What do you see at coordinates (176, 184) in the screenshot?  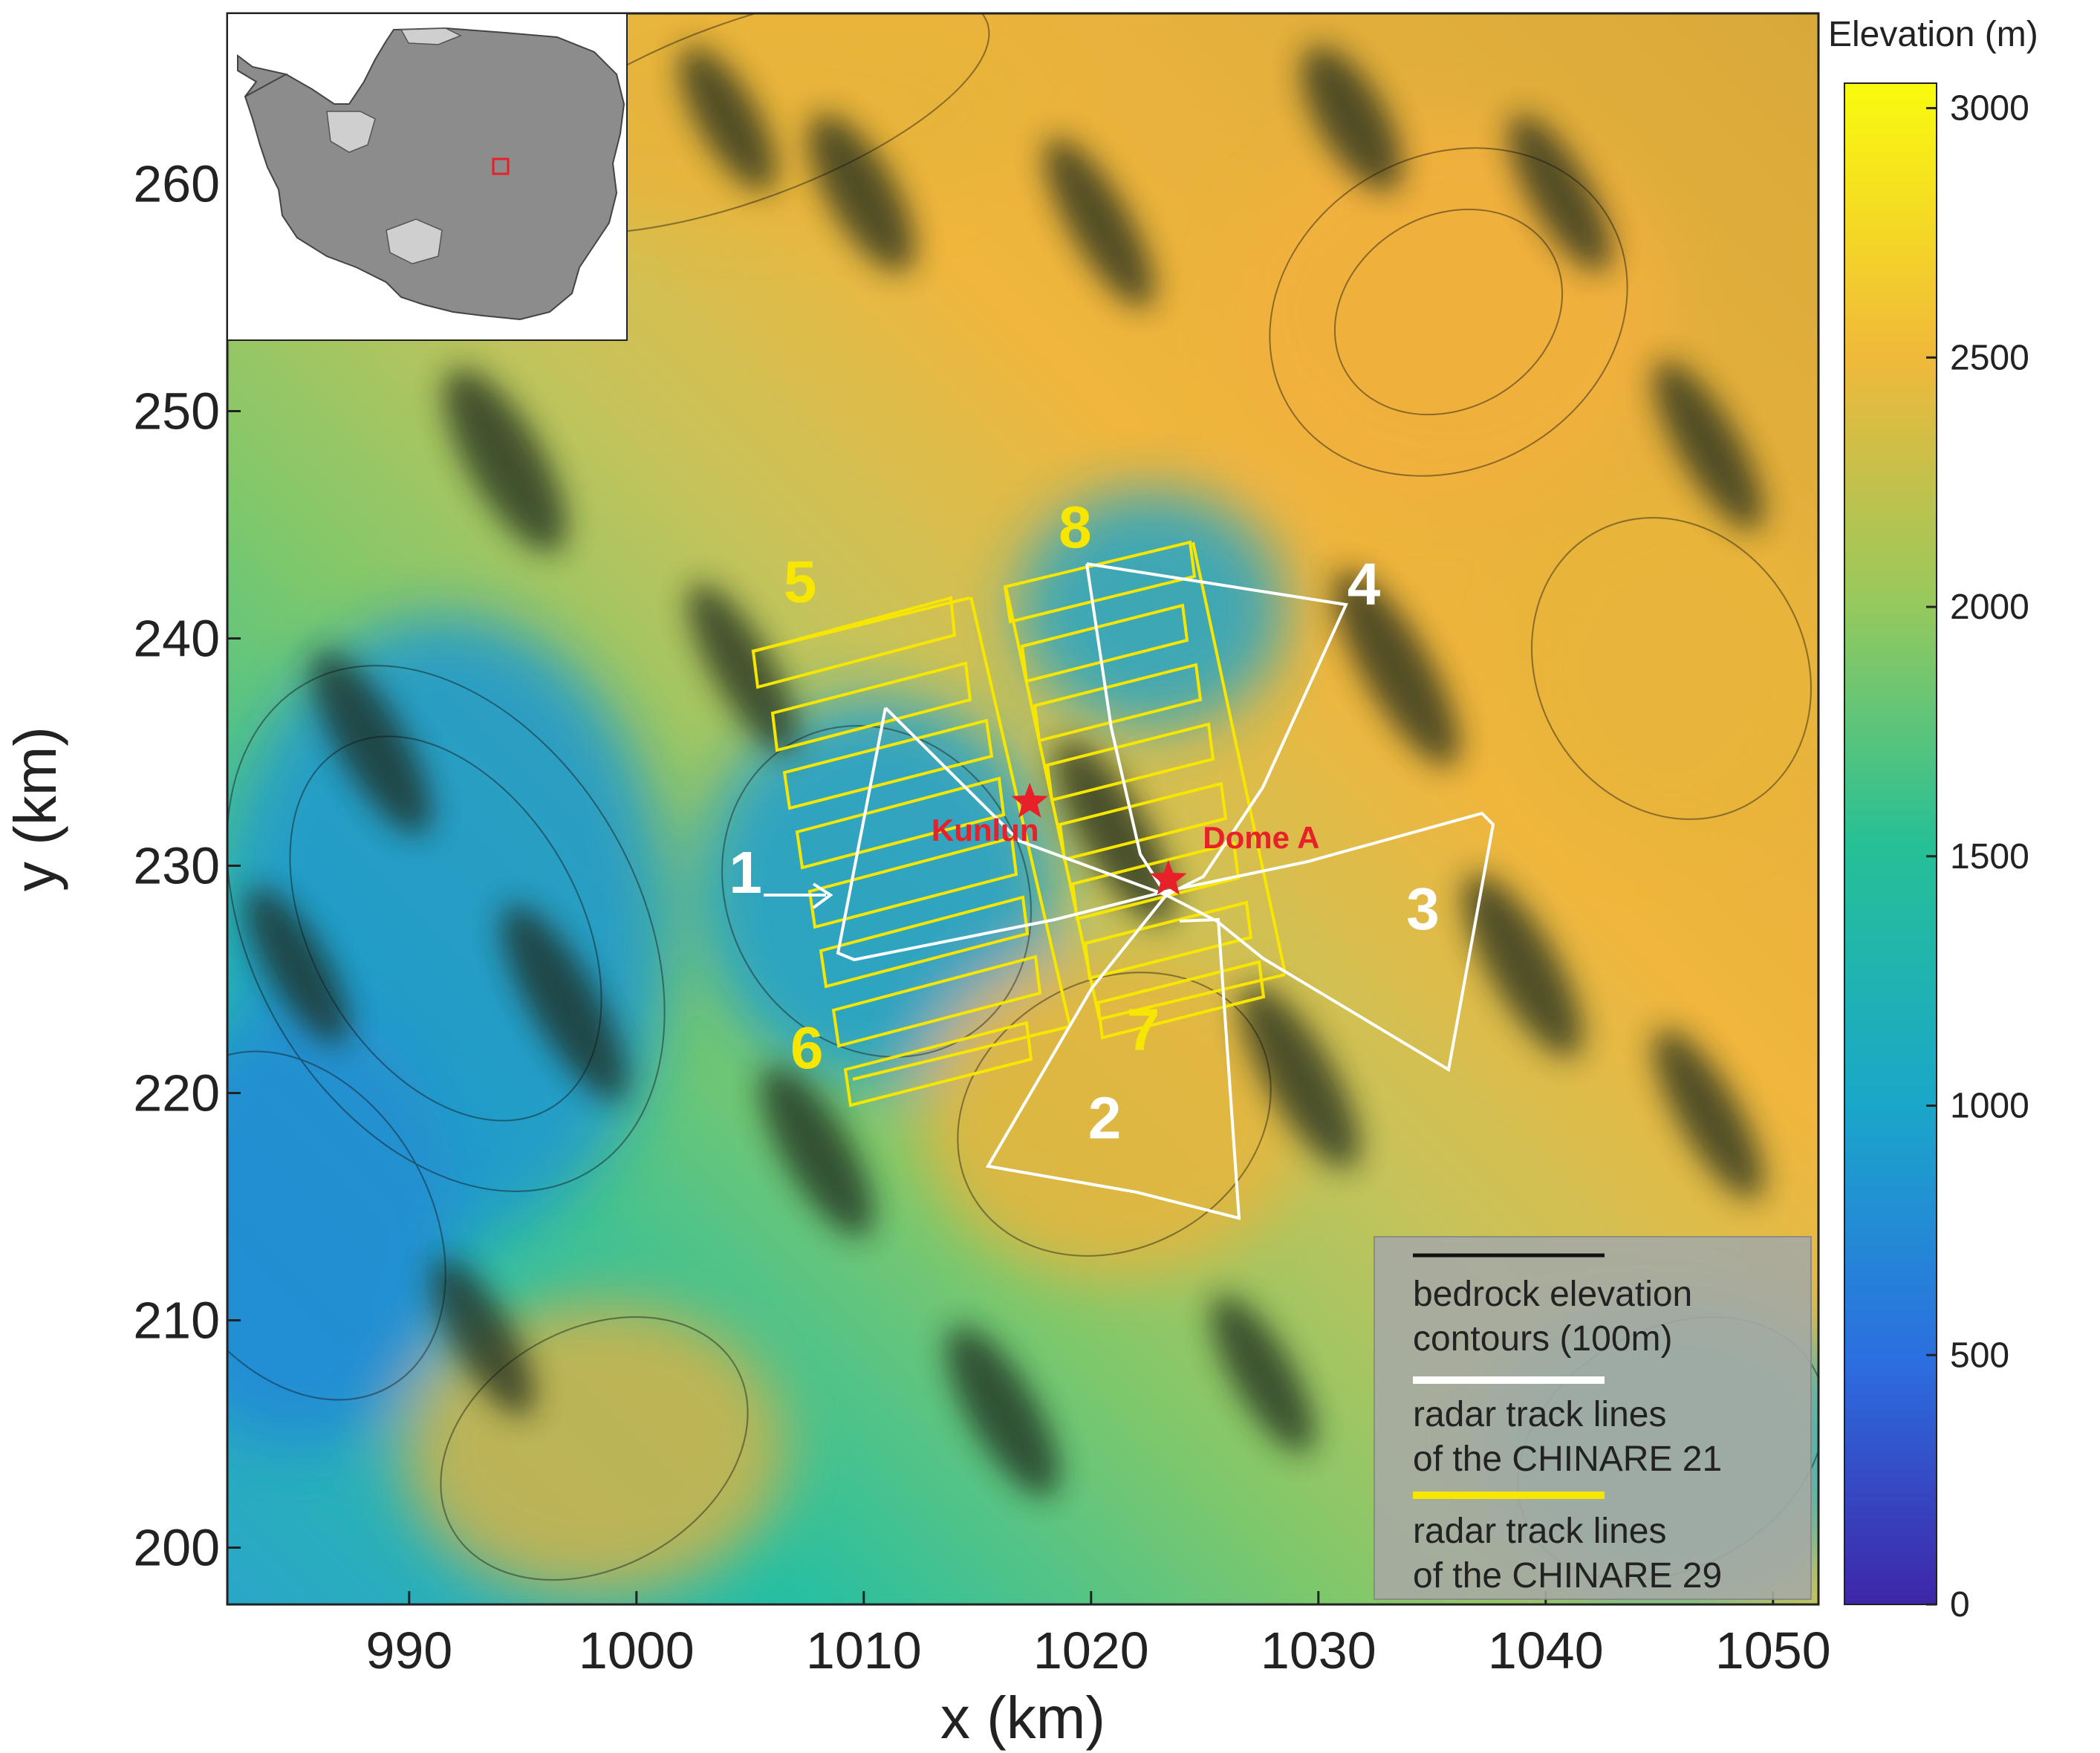 I see `y-tick-label: 260` at bounding box center [176, 184].